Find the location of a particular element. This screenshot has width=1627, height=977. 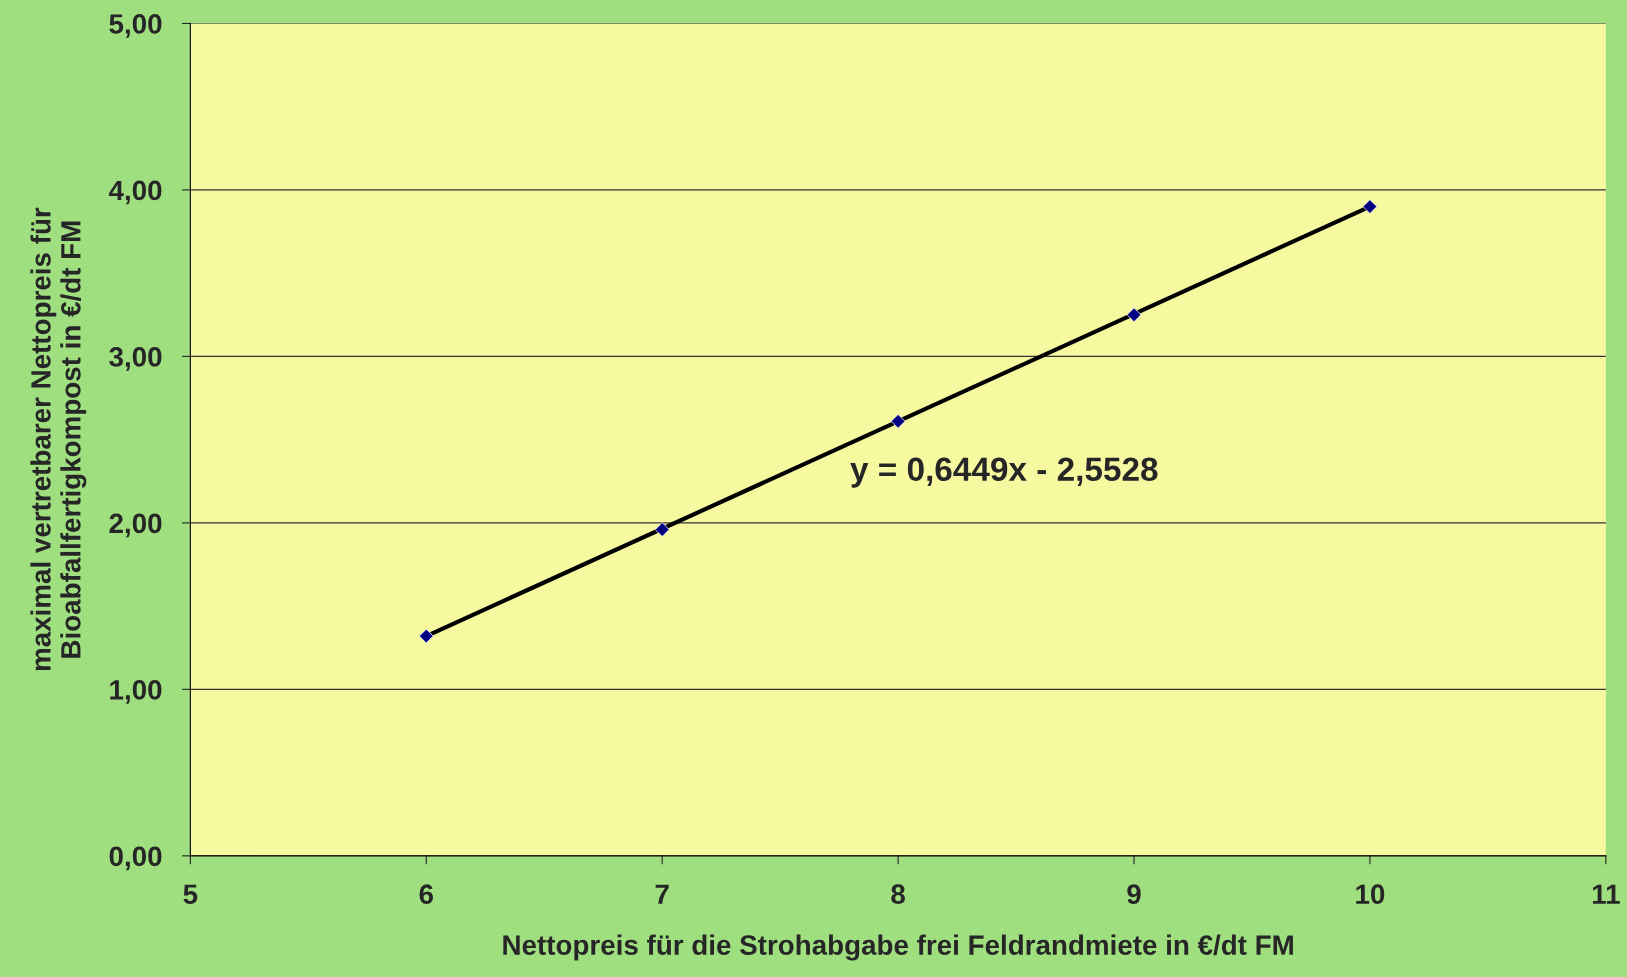

y-tick-label: 1,00 is located at coordinates (136, 692).